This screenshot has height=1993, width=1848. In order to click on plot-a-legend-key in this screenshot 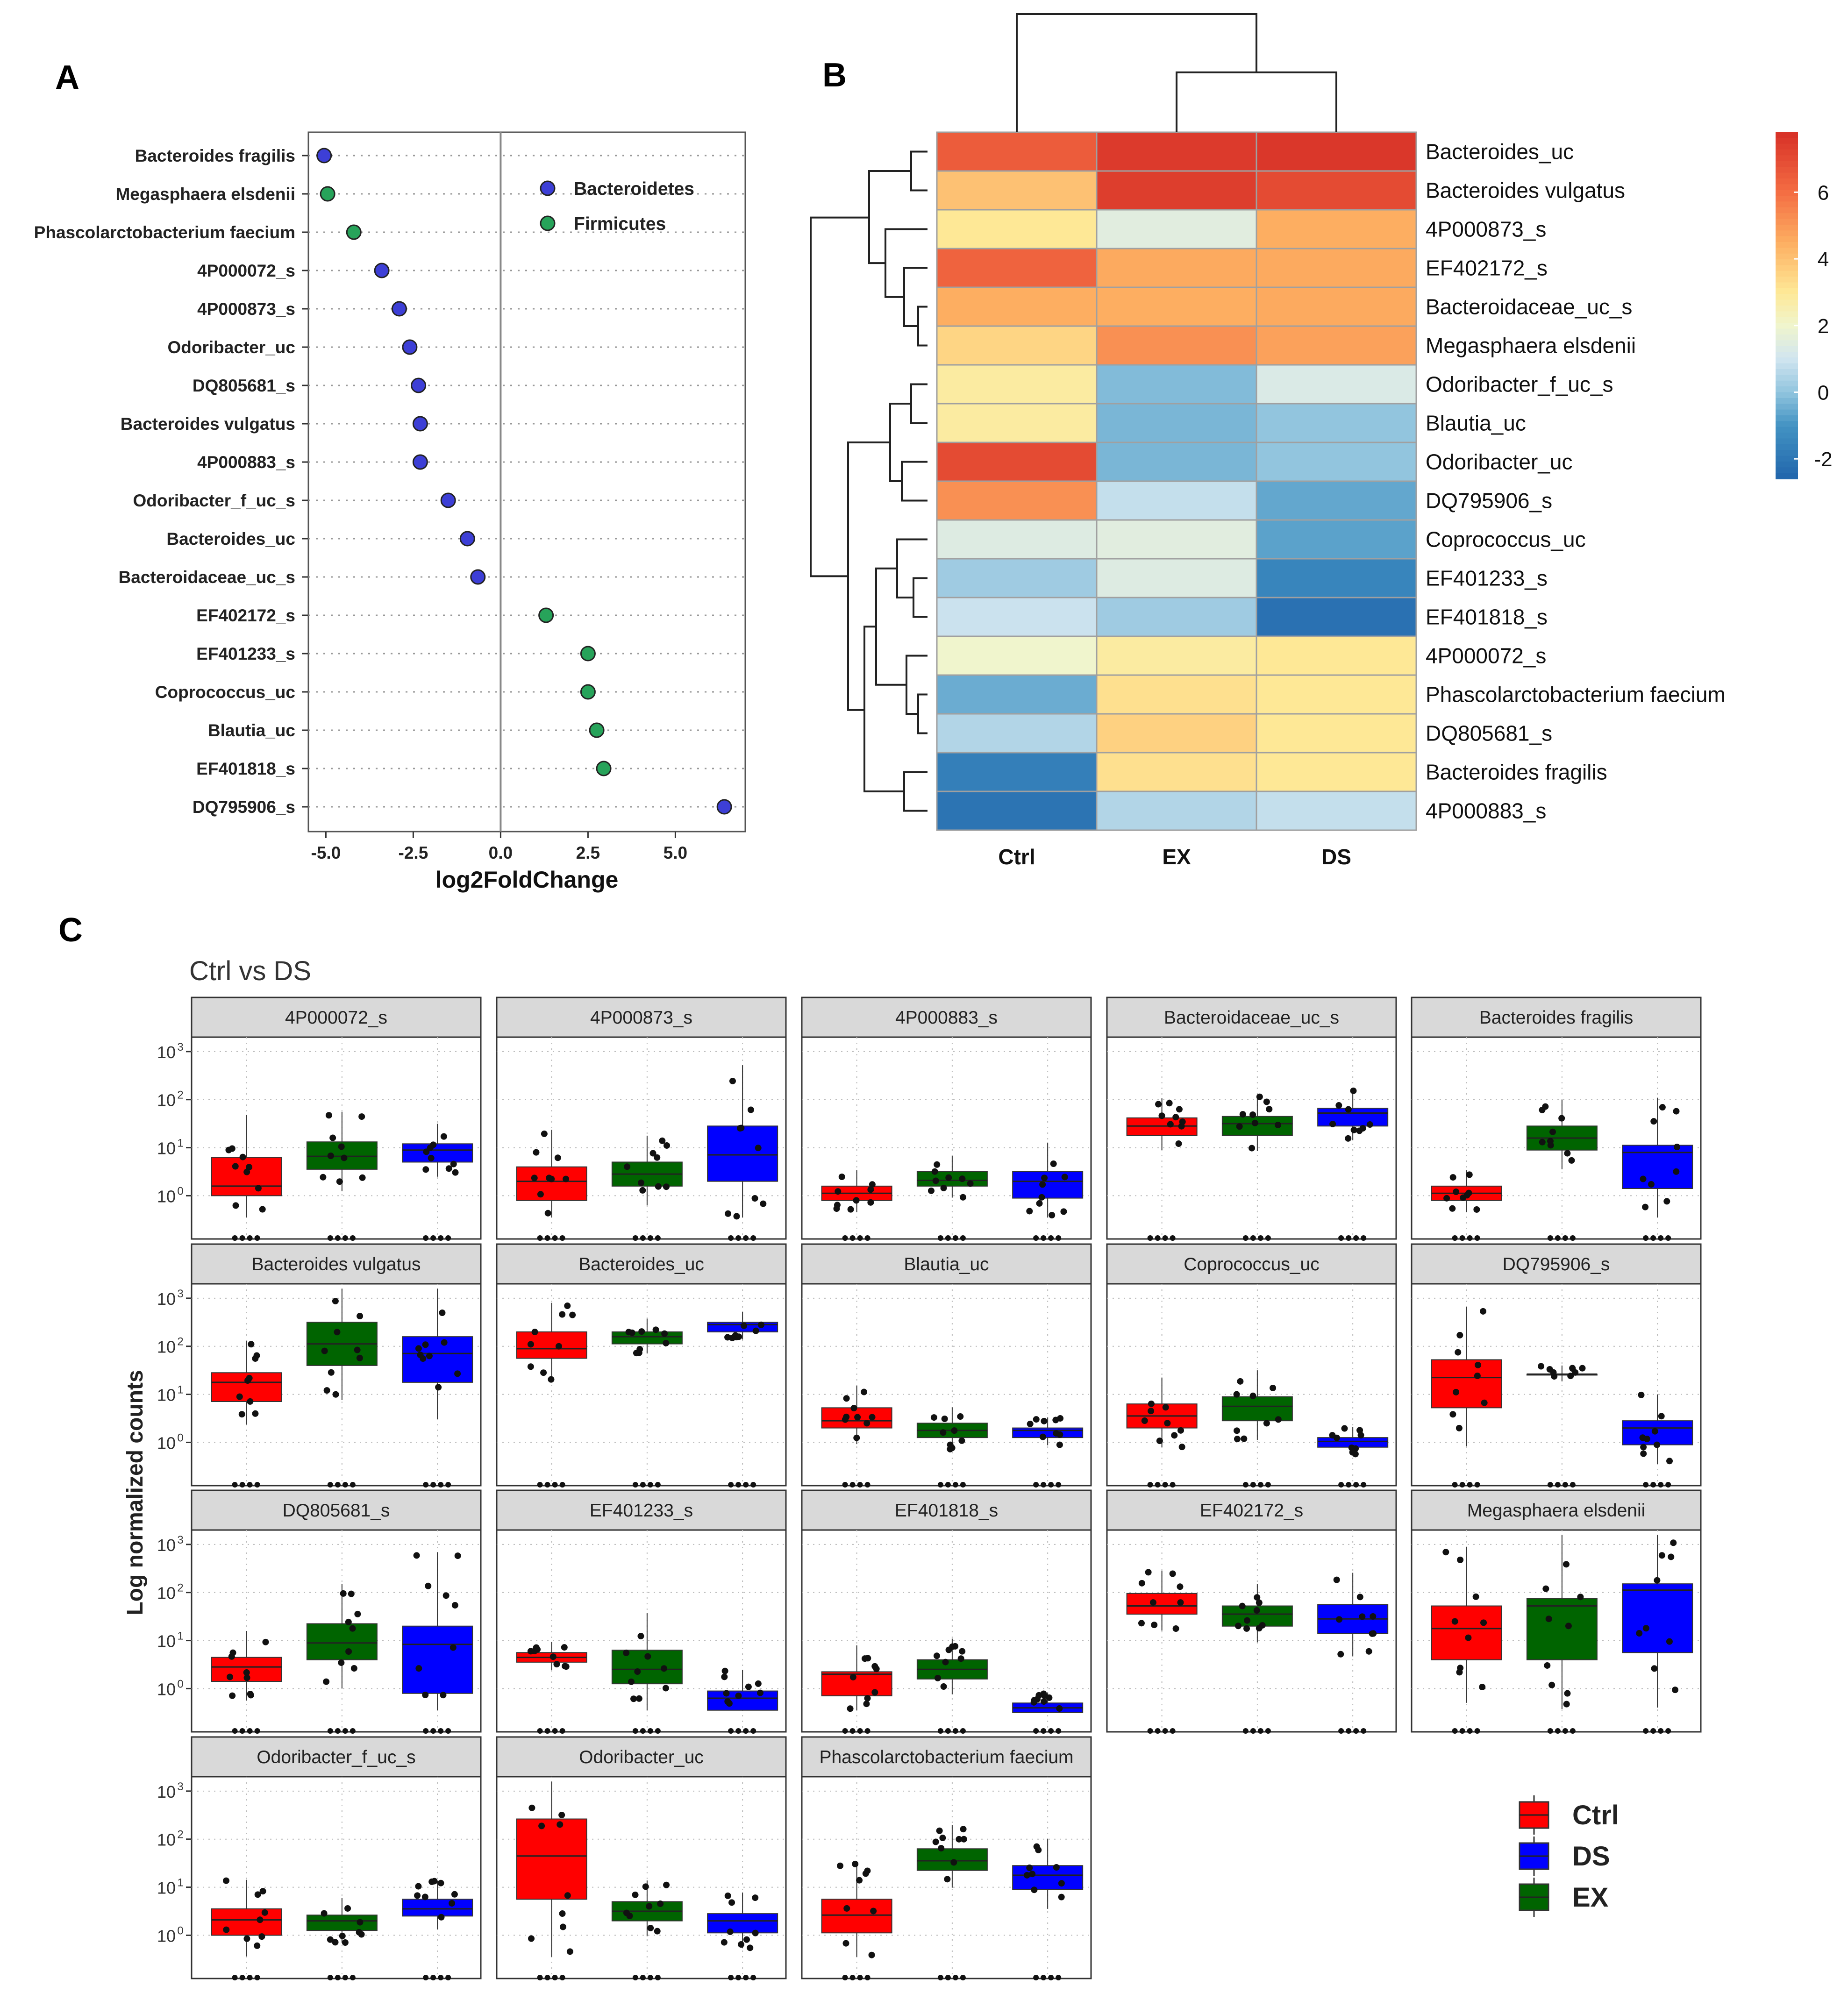, I will do `click(548, 223)`.